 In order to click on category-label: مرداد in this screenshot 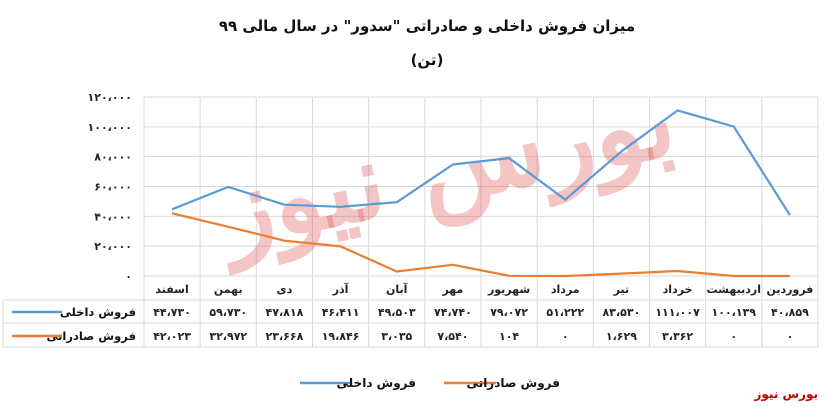, I will do `click(565, 289)`.